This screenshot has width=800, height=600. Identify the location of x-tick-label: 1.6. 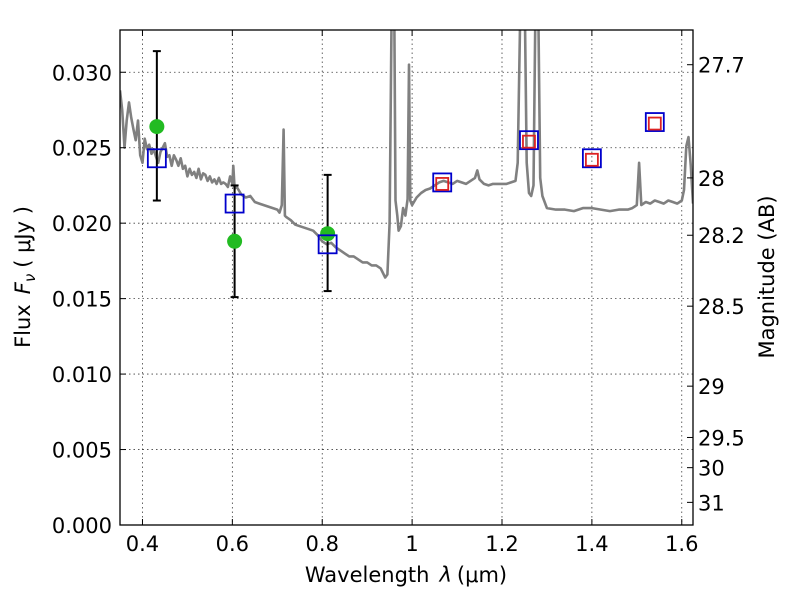
(681, 544).